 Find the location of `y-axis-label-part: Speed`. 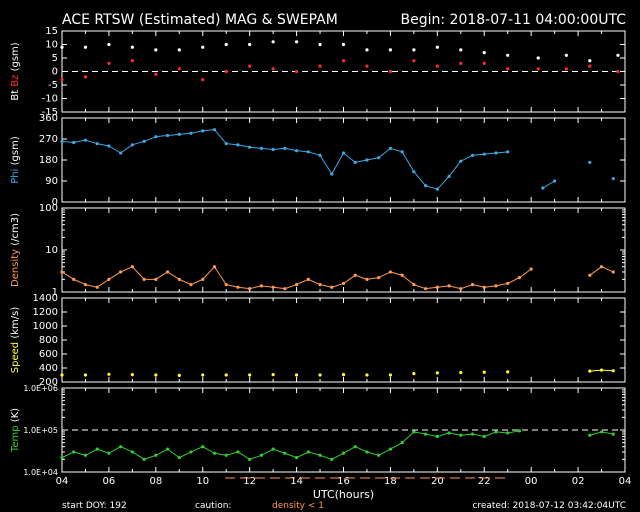

y-axis-label-part: Speed is located at coordinates (15, 357).